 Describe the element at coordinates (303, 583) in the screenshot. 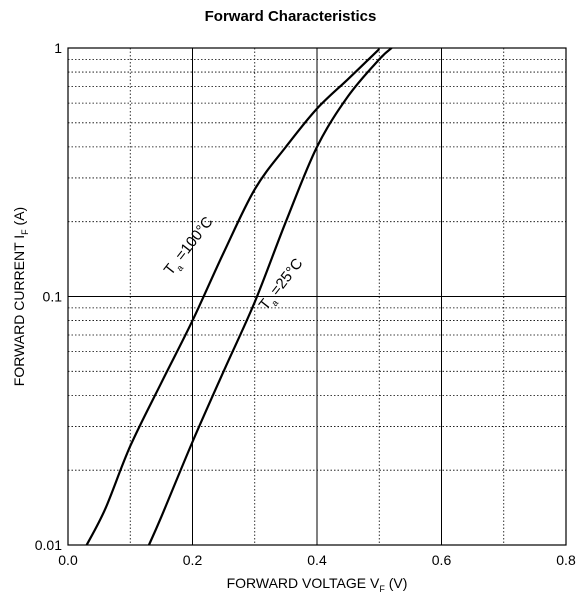

I see `x-axis-label-main: FORWARD VOLTAGE V` at that location.